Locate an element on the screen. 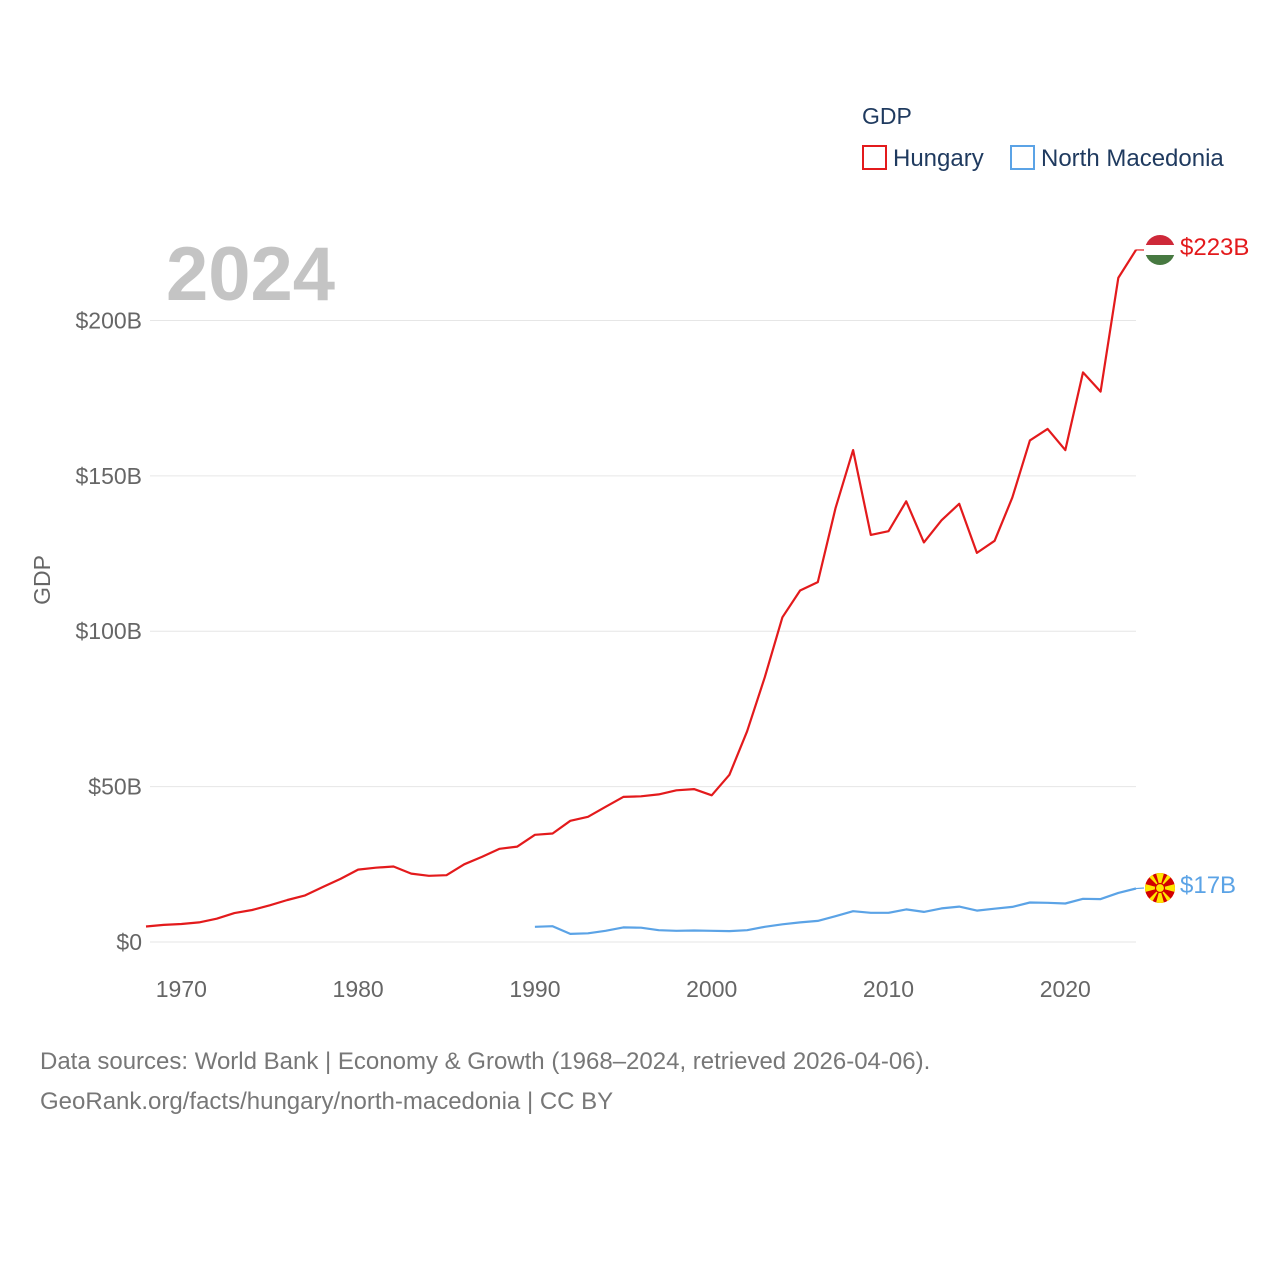 Image resolution: width=1280 pixels, height=1280 pixels. year-label: 2024 is located at coordinates (250, 274).